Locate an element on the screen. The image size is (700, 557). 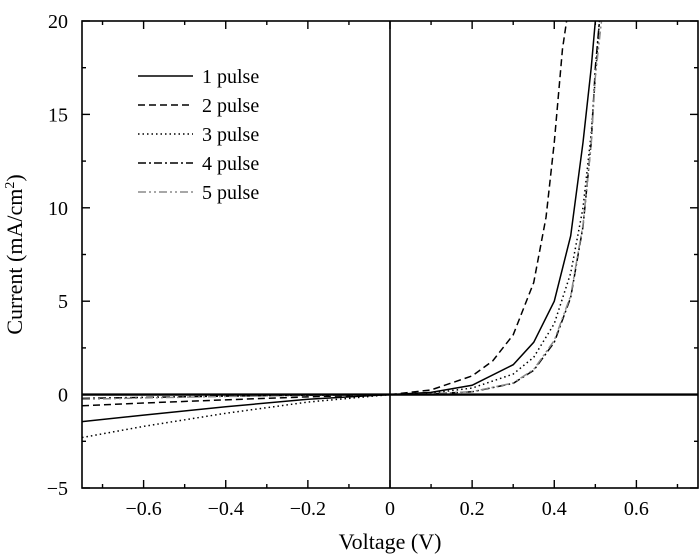
legend-label-3: 3 pulse is located at coordinates (230, 135).